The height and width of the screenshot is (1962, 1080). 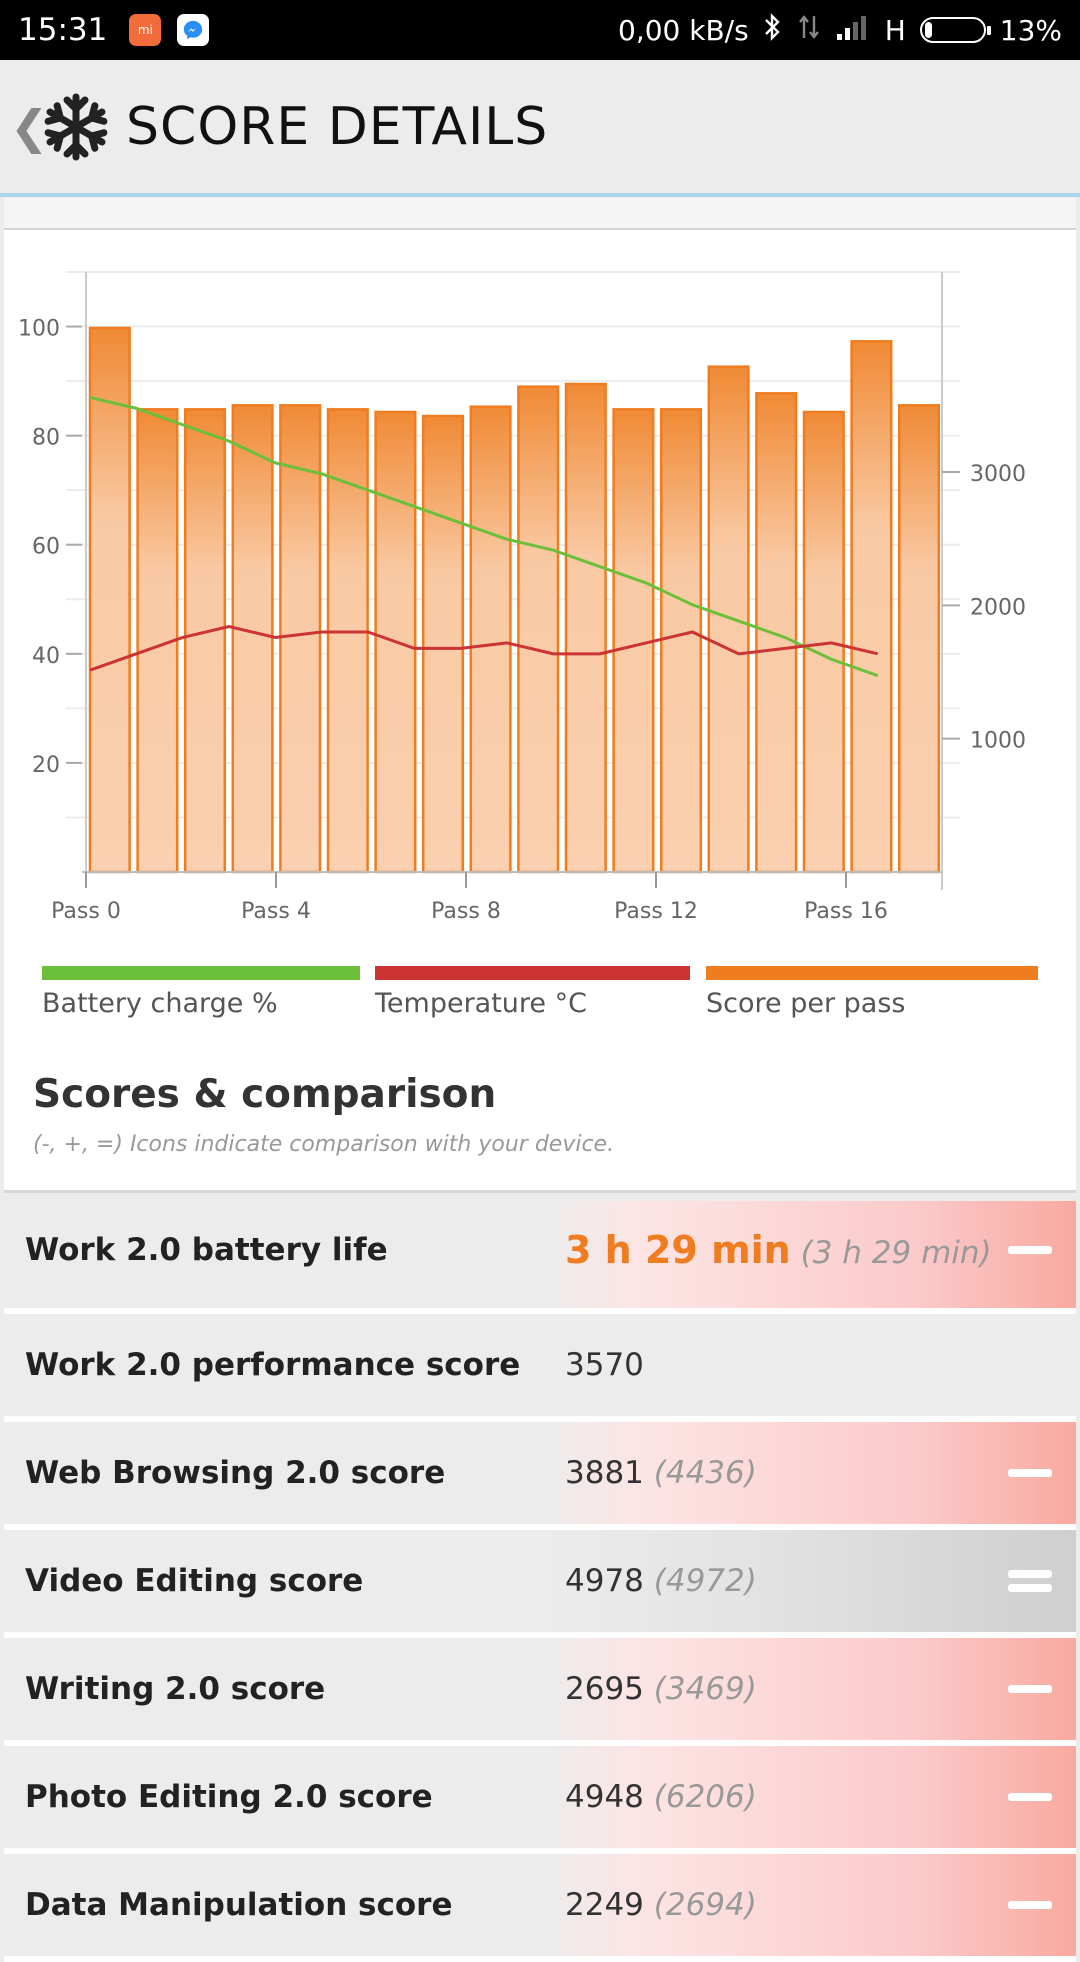 What do you see at coordinates (853, 30) in the screenshot?
I see `signal-icon` at bounding box center [853, 30].